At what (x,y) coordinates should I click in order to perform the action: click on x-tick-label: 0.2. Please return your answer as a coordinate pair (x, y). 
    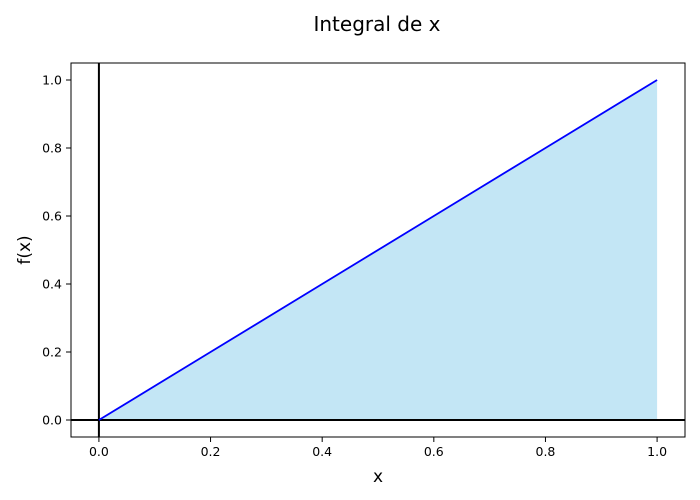
    Looking at the image, I should click on (211, 451).